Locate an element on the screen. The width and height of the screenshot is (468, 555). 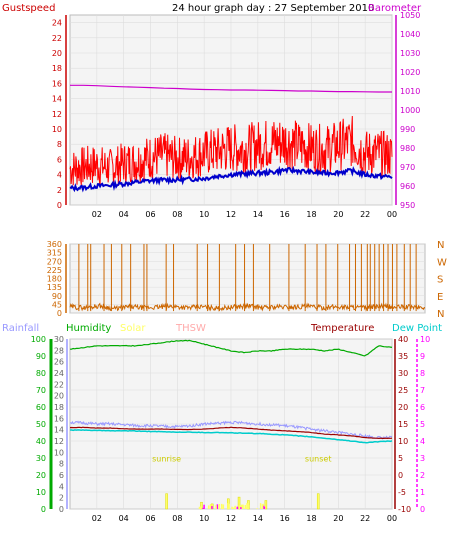
compass-label: E is located at coordinates (440, 297).